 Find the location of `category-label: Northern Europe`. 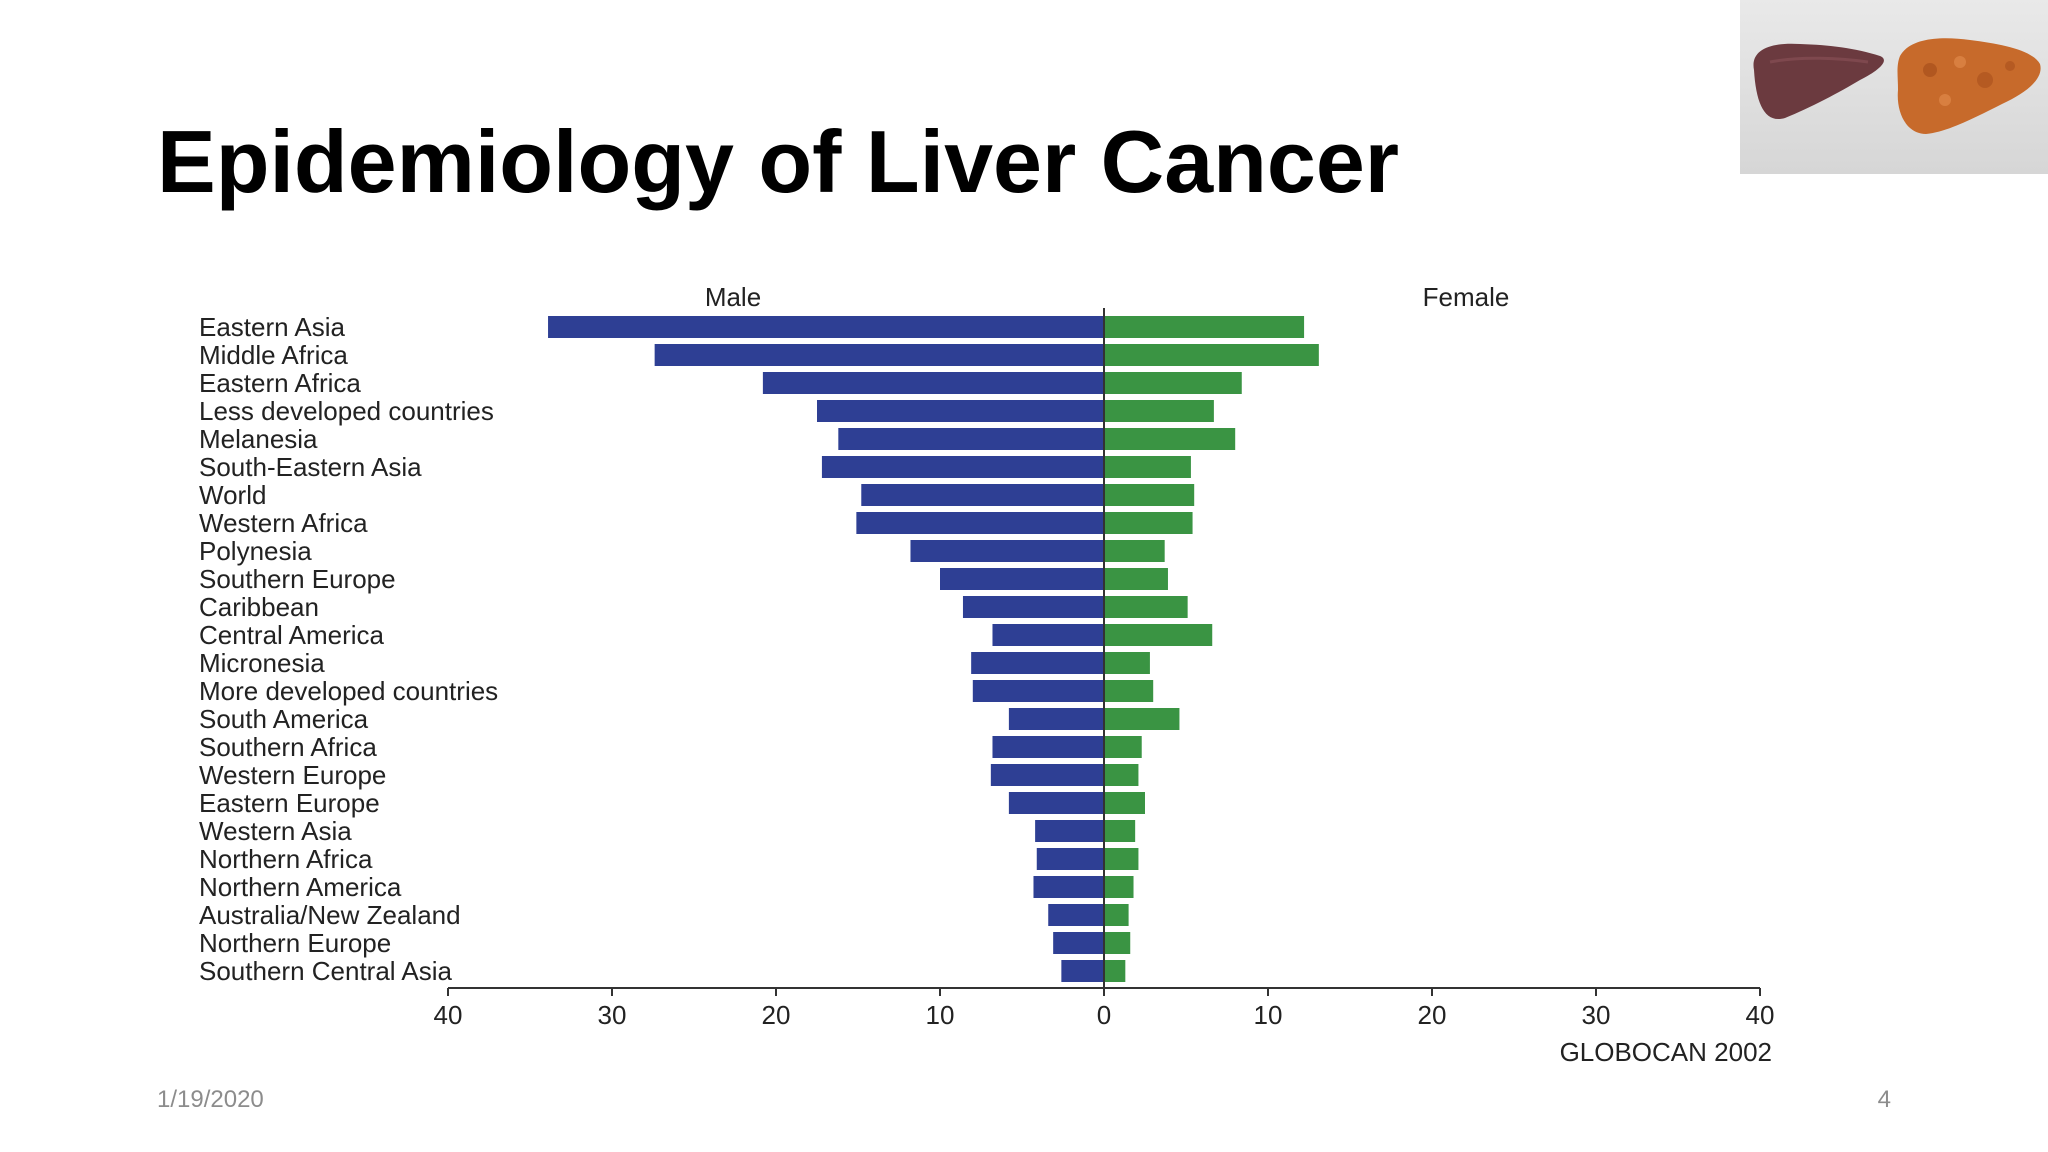

category-label: Northern Europe is located at coordinates (295, 943).